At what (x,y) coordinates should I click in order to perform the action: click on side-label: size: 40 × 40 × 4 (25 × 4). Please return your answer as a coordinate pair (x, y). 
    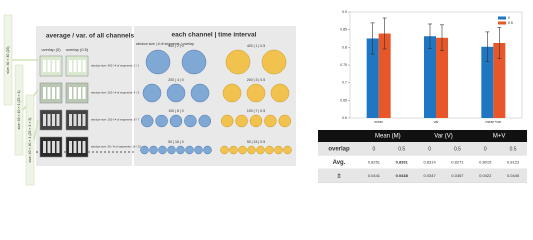
    Looking at the image, I should click on (19, 109).